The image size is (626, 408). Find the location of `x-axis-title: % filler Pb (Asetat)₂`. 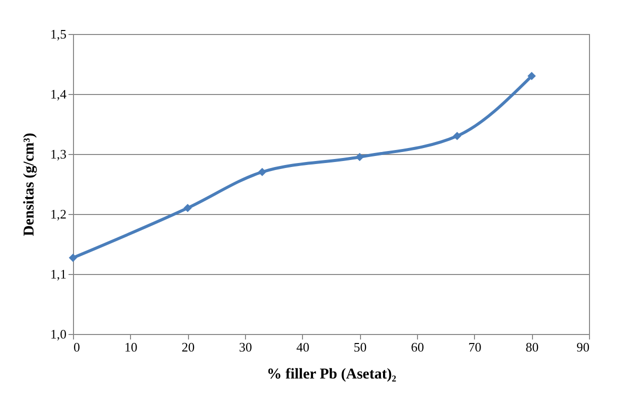

x-axis-title: % filler Pb (Asetat)₂ is located at coordinates (331, 374).